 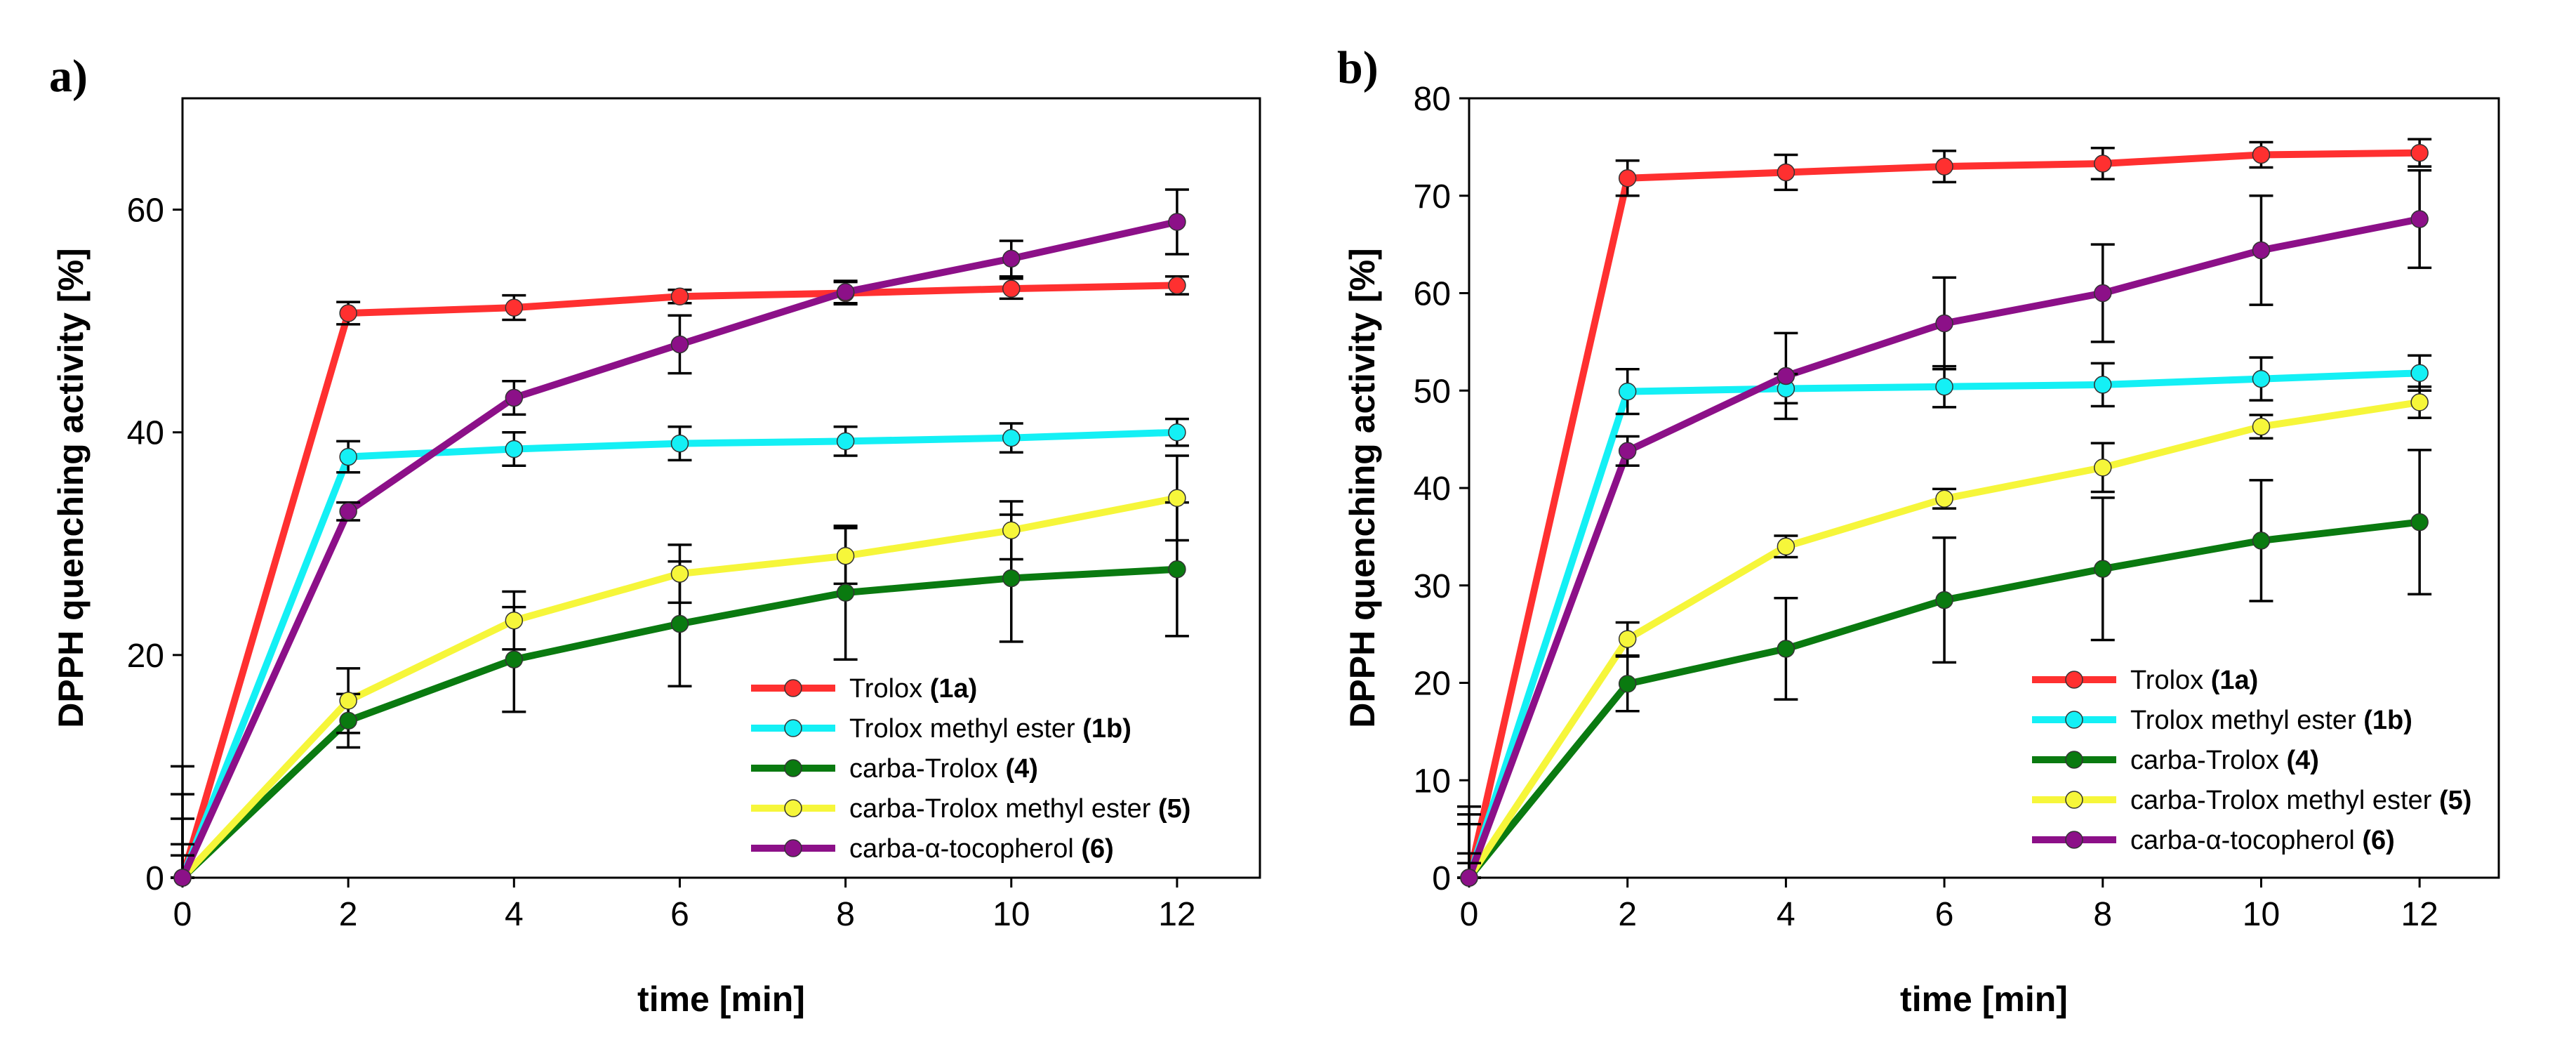 I want to click on y-tick-label: 30, so click(x=1433, y=586).